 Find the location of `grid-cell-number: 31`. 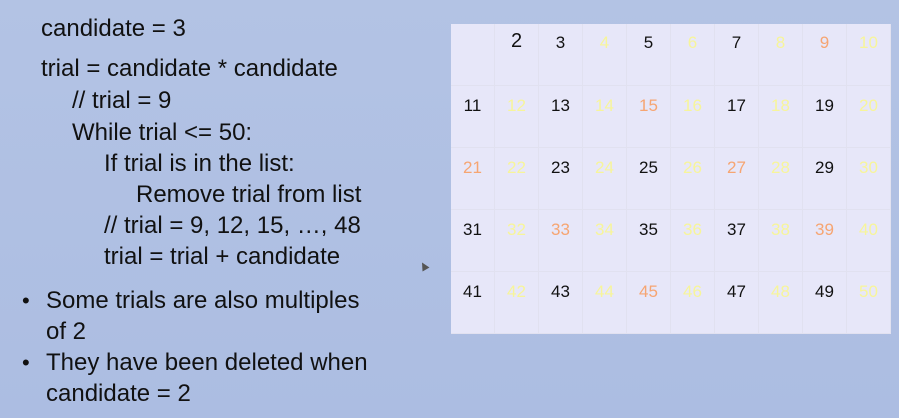

grid-cell-number: 31 is located at coordinates (472, 229).